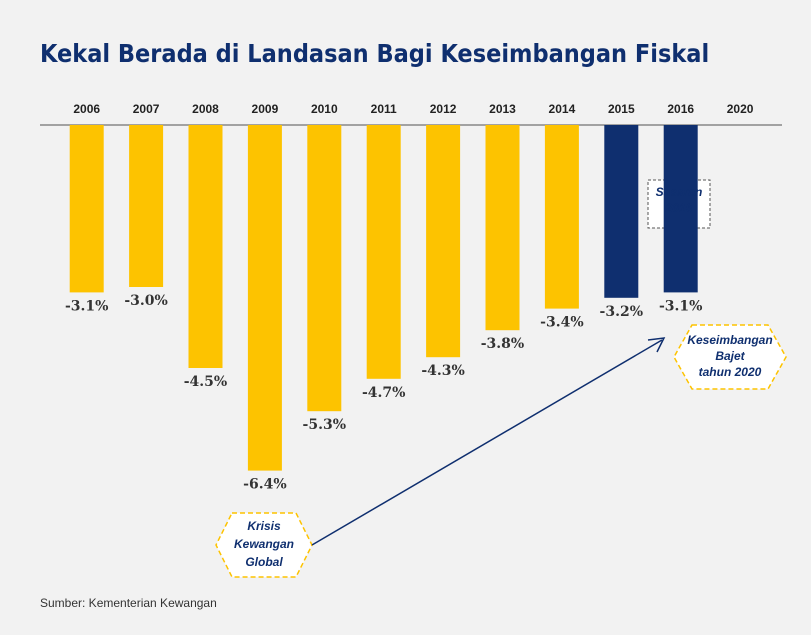  I want to click on balance-hexagon, so click(730, 357).